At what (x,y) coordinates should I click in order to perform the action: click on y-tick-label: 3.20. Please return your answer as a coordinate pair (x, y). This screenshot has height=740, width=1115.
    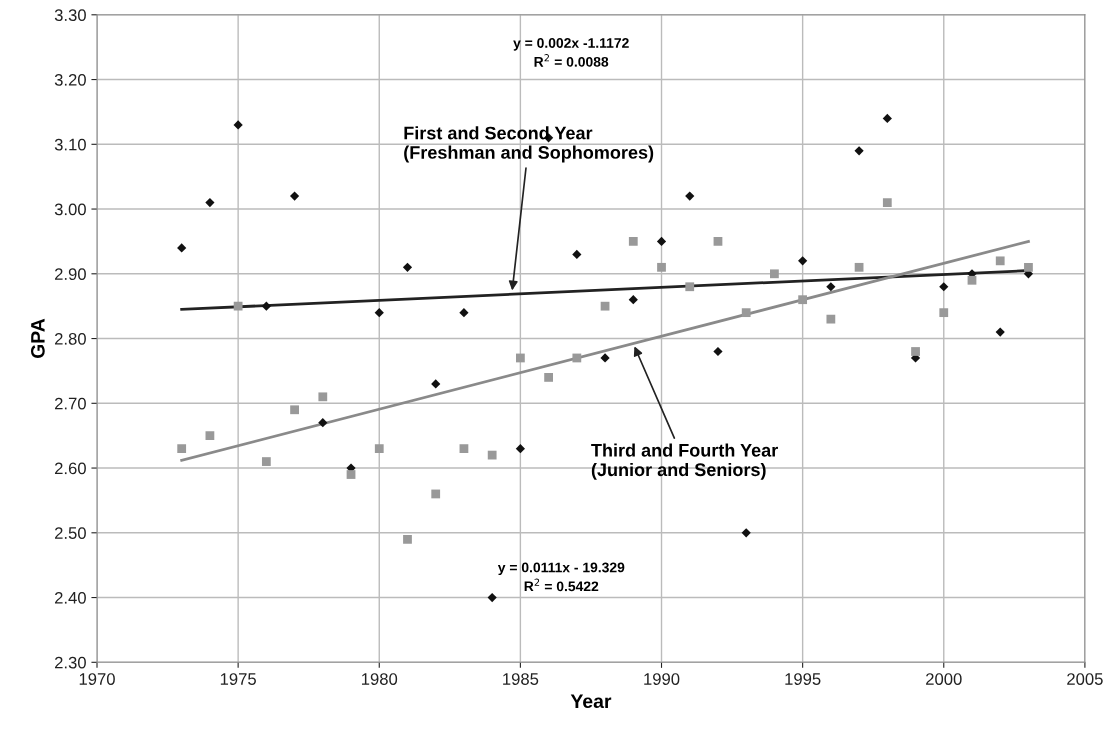
    Looking at the image, I should click on (70, 79).